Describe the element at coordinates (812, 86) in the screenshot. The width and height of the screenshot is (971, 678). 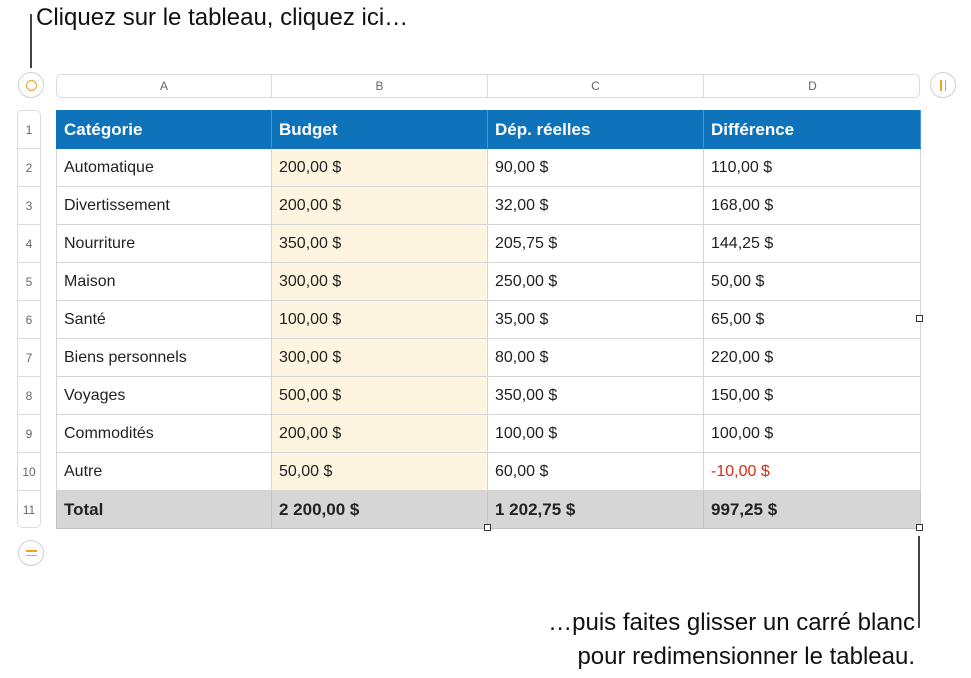
I see `column-header-d: D` at that location.